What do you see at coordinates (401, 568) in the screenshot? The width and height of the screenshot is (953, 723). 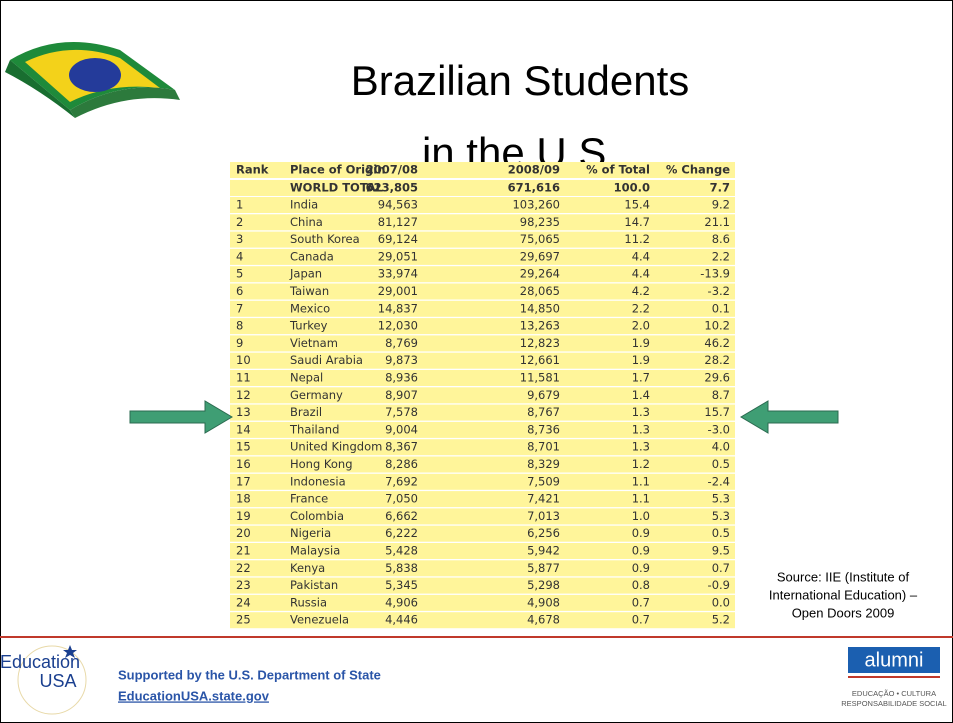 I see `table-cell: 5,838` at bounding box center [401, 568].